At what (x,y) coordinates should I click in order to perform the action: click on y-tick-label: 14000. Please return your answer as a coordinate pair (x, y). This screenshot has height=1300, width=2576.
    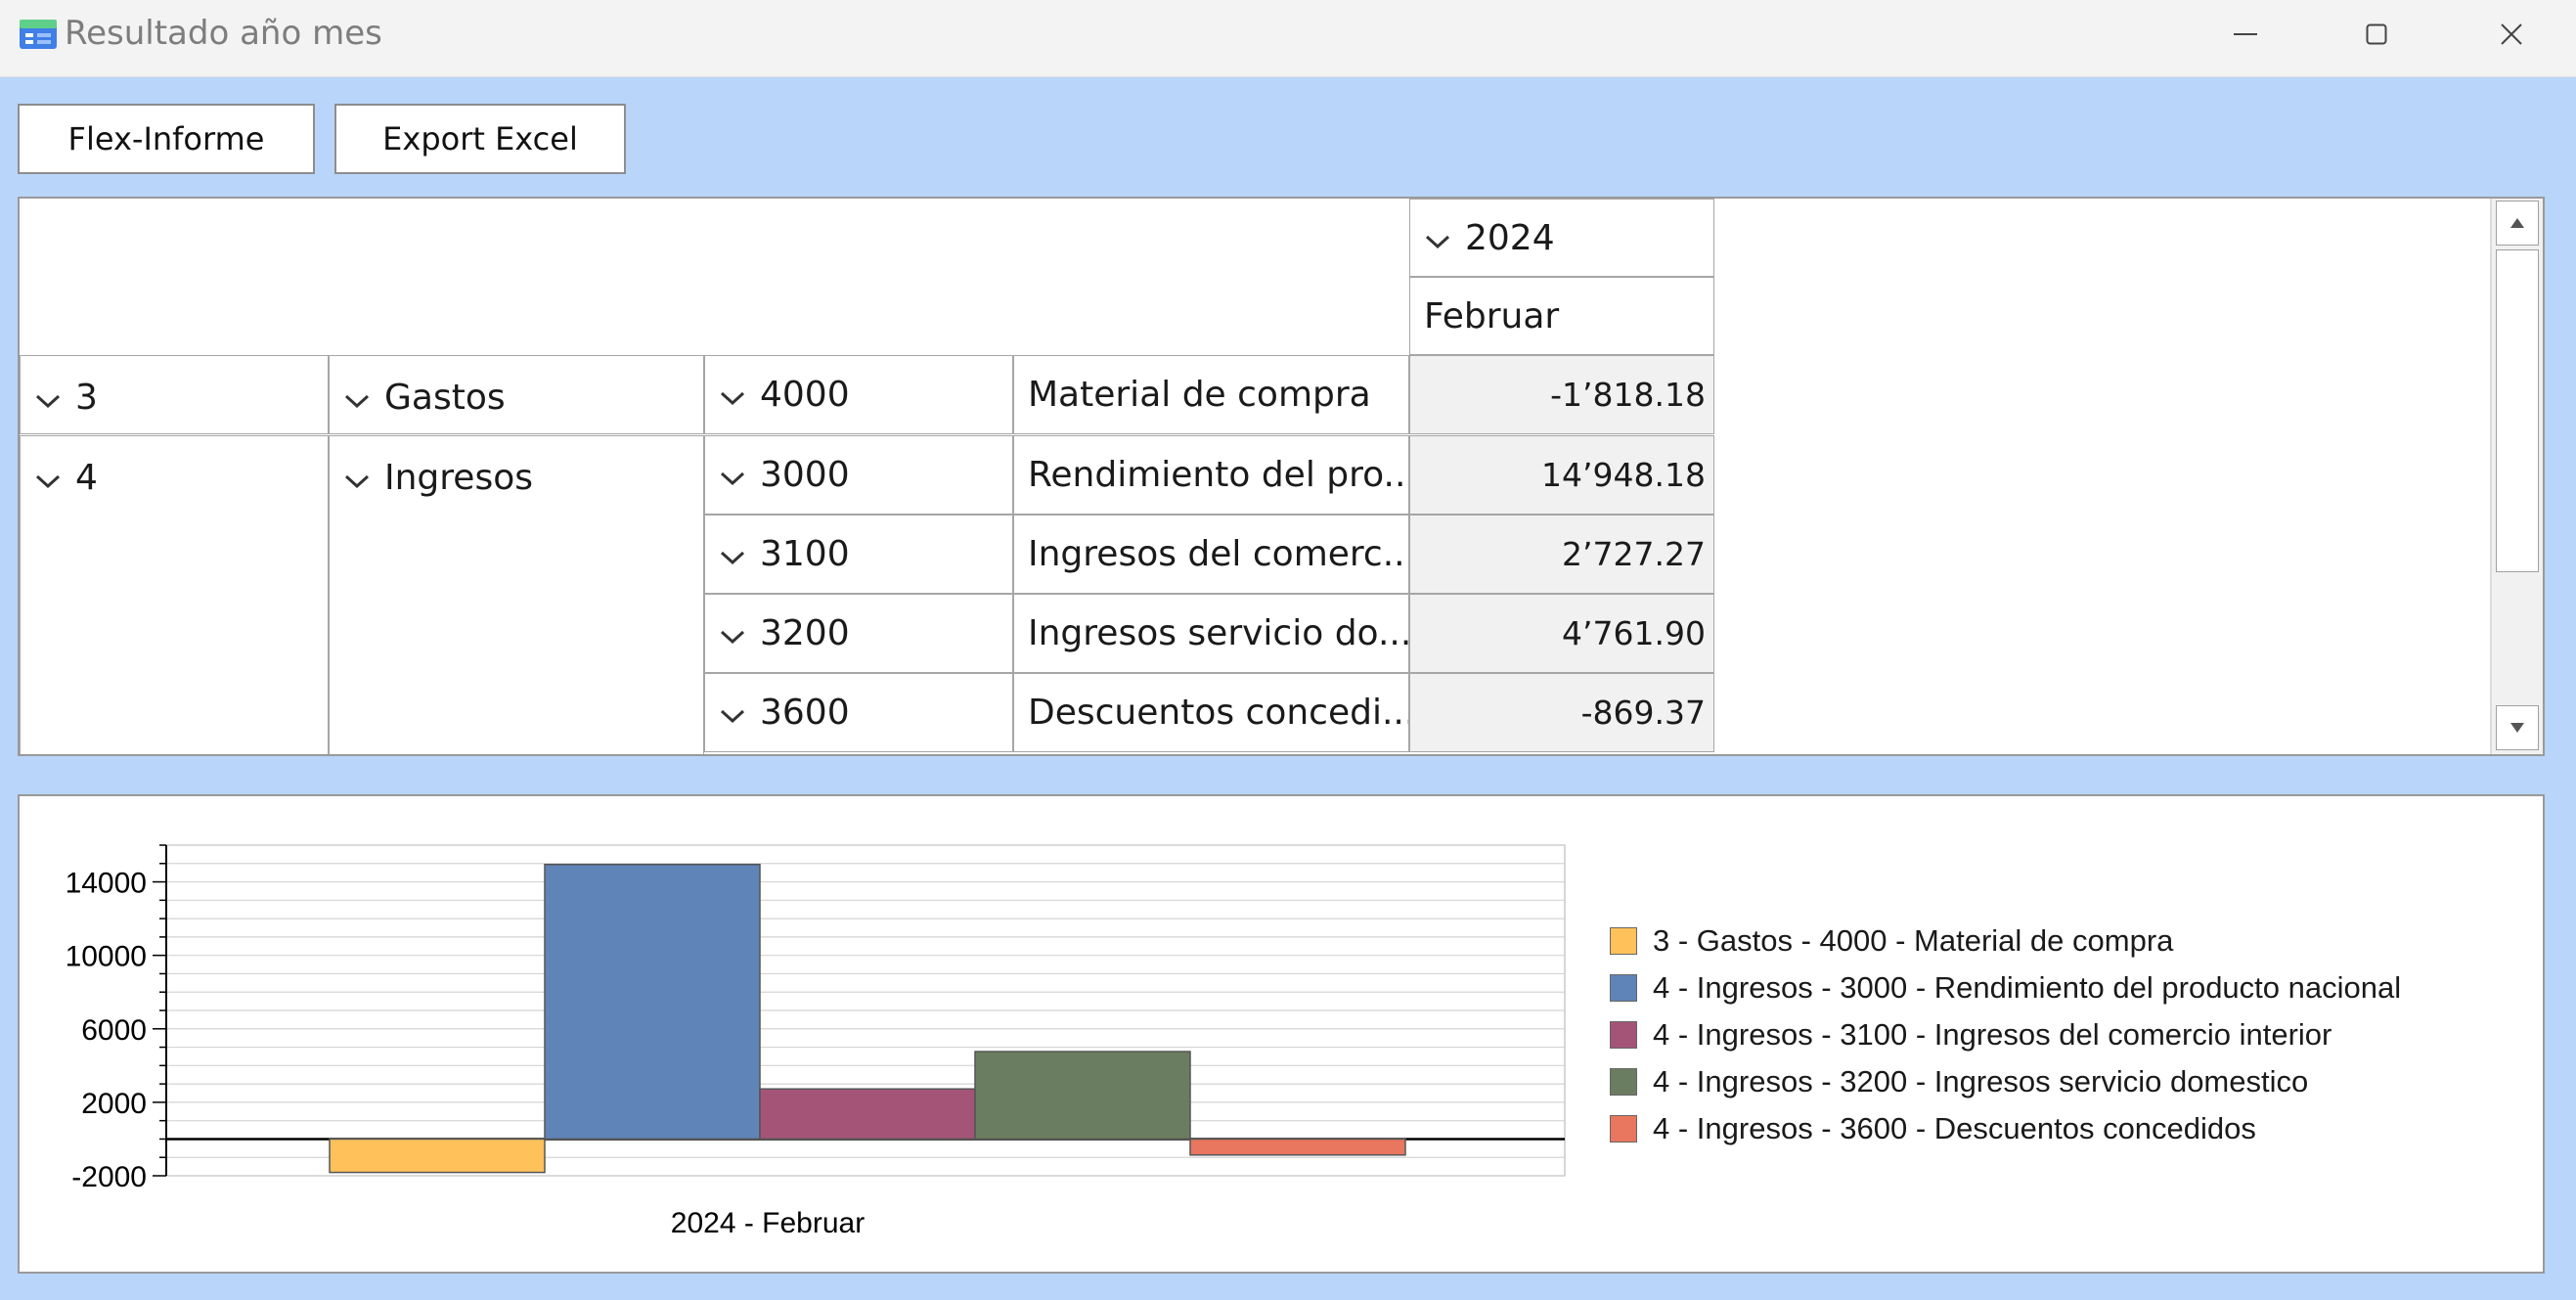
    Looking at the image, I should click on (106, 884).